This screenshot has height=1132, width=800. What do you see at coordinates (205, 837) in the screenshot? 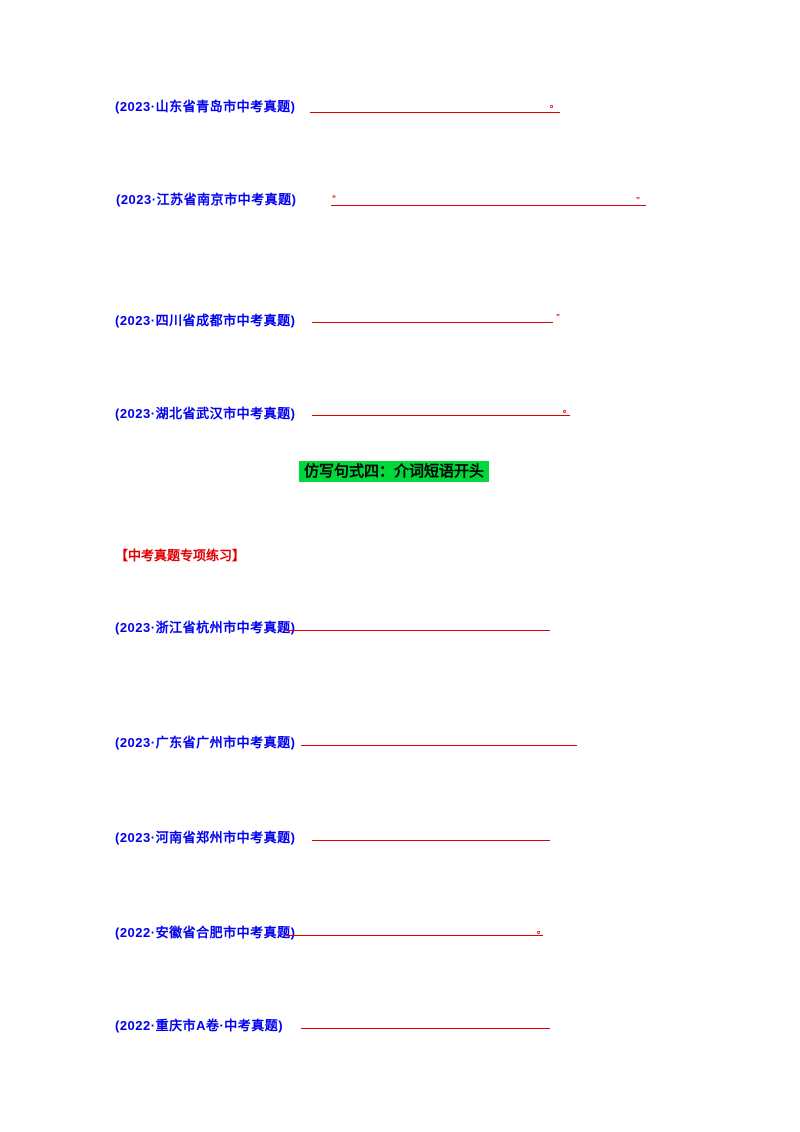
I see `question-label: (2023·河南省郑州市中考真题)` at bounding box center [205, 837].